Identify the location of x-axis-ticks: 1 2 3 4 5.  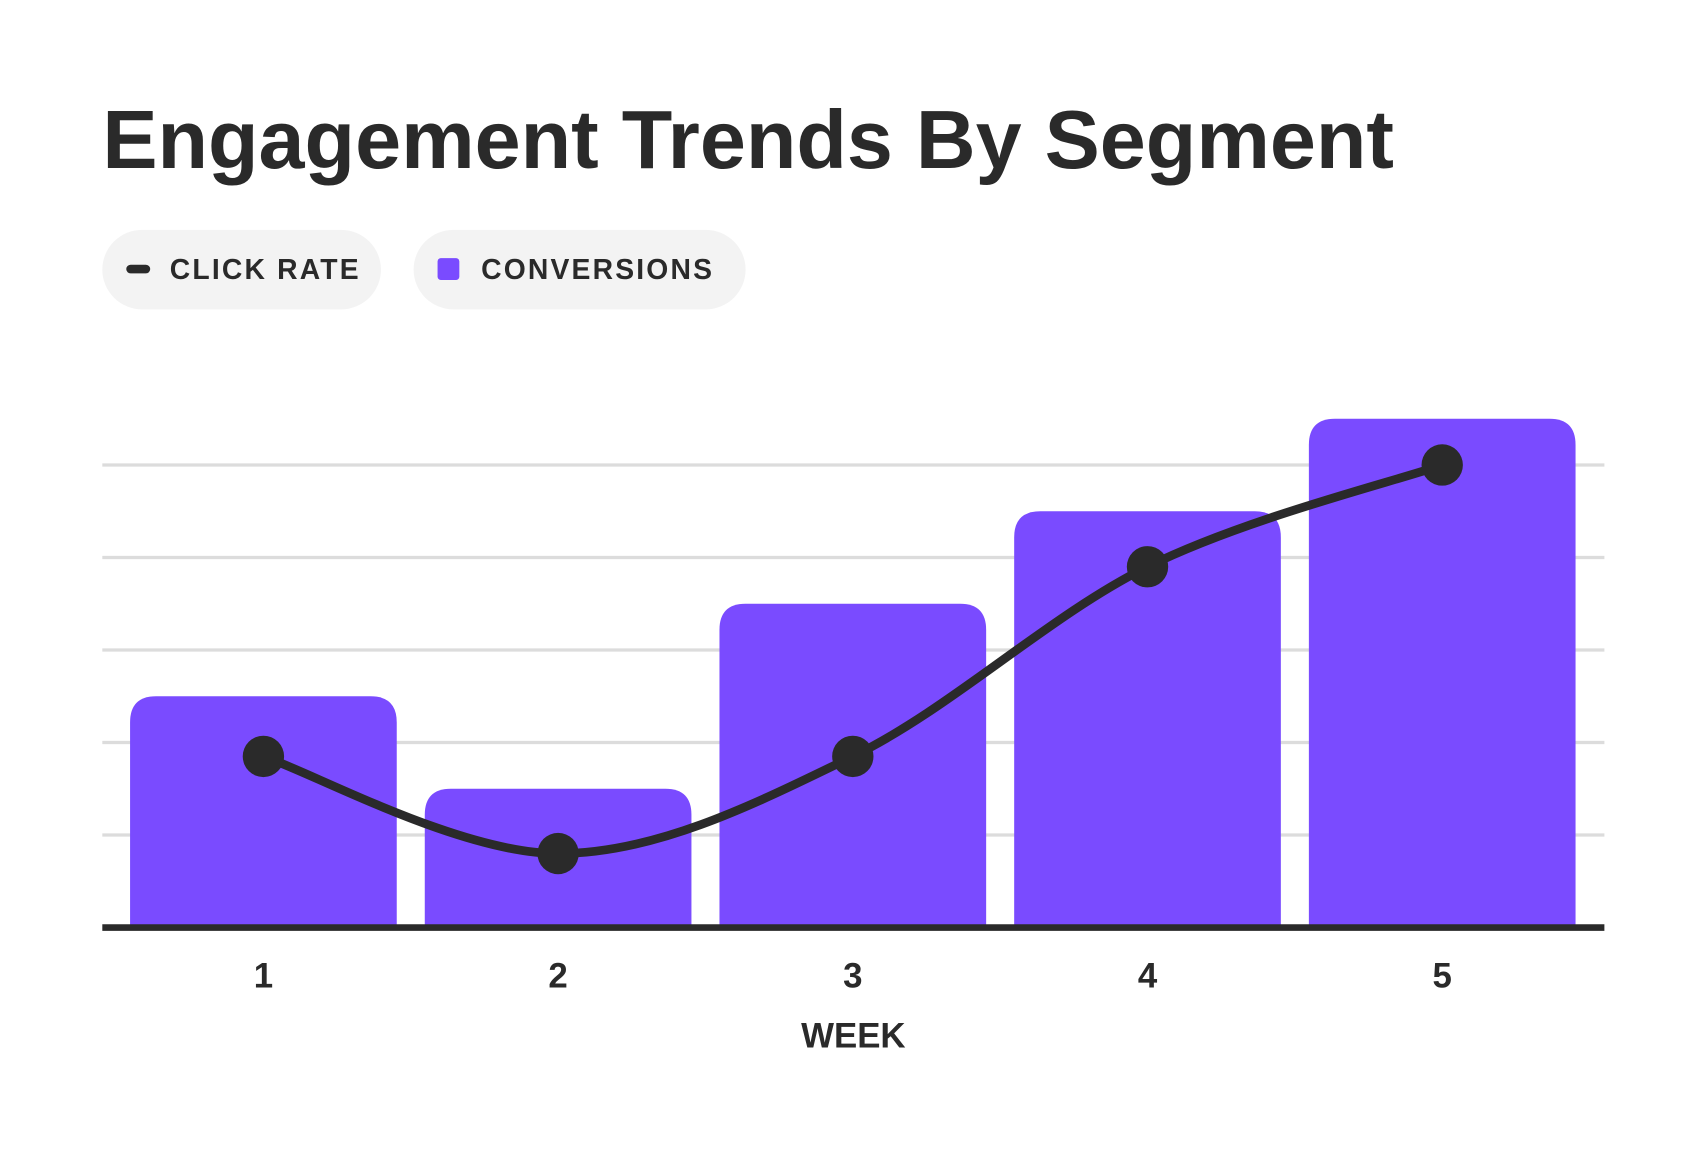
(853, 975).